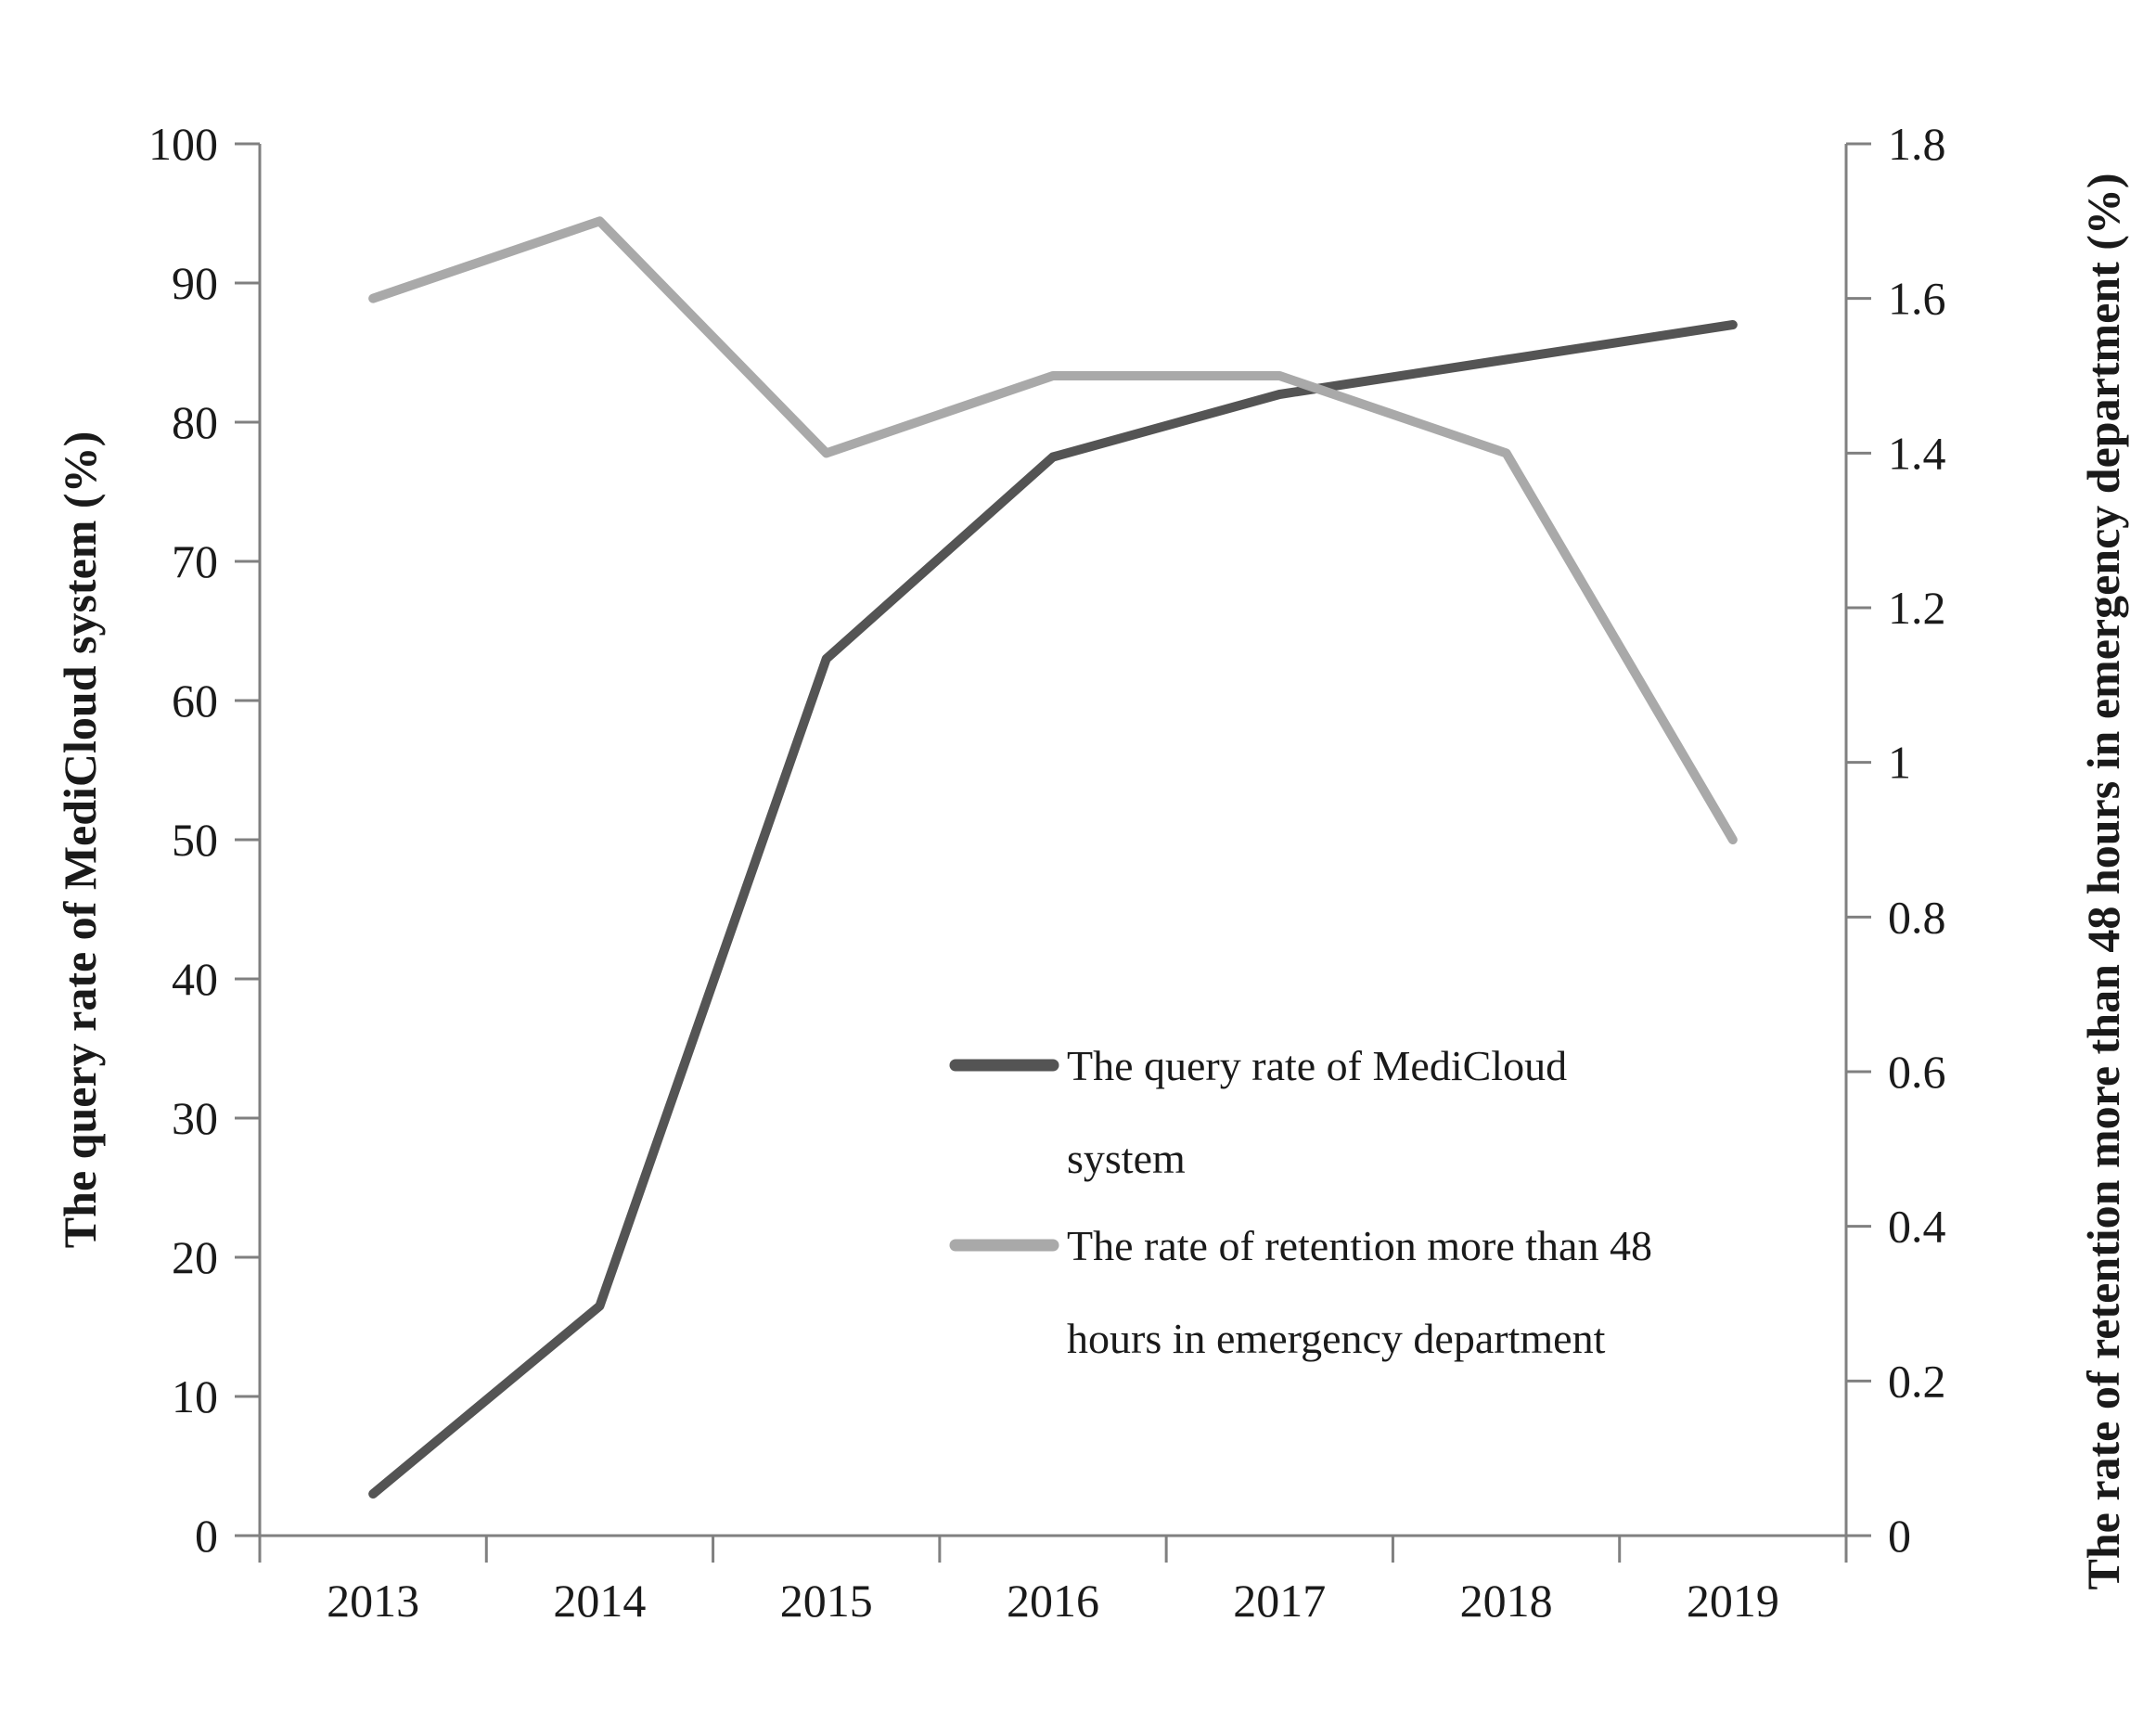  I want to click on x-axis-tick-label: 2015, so click(826, 1601).